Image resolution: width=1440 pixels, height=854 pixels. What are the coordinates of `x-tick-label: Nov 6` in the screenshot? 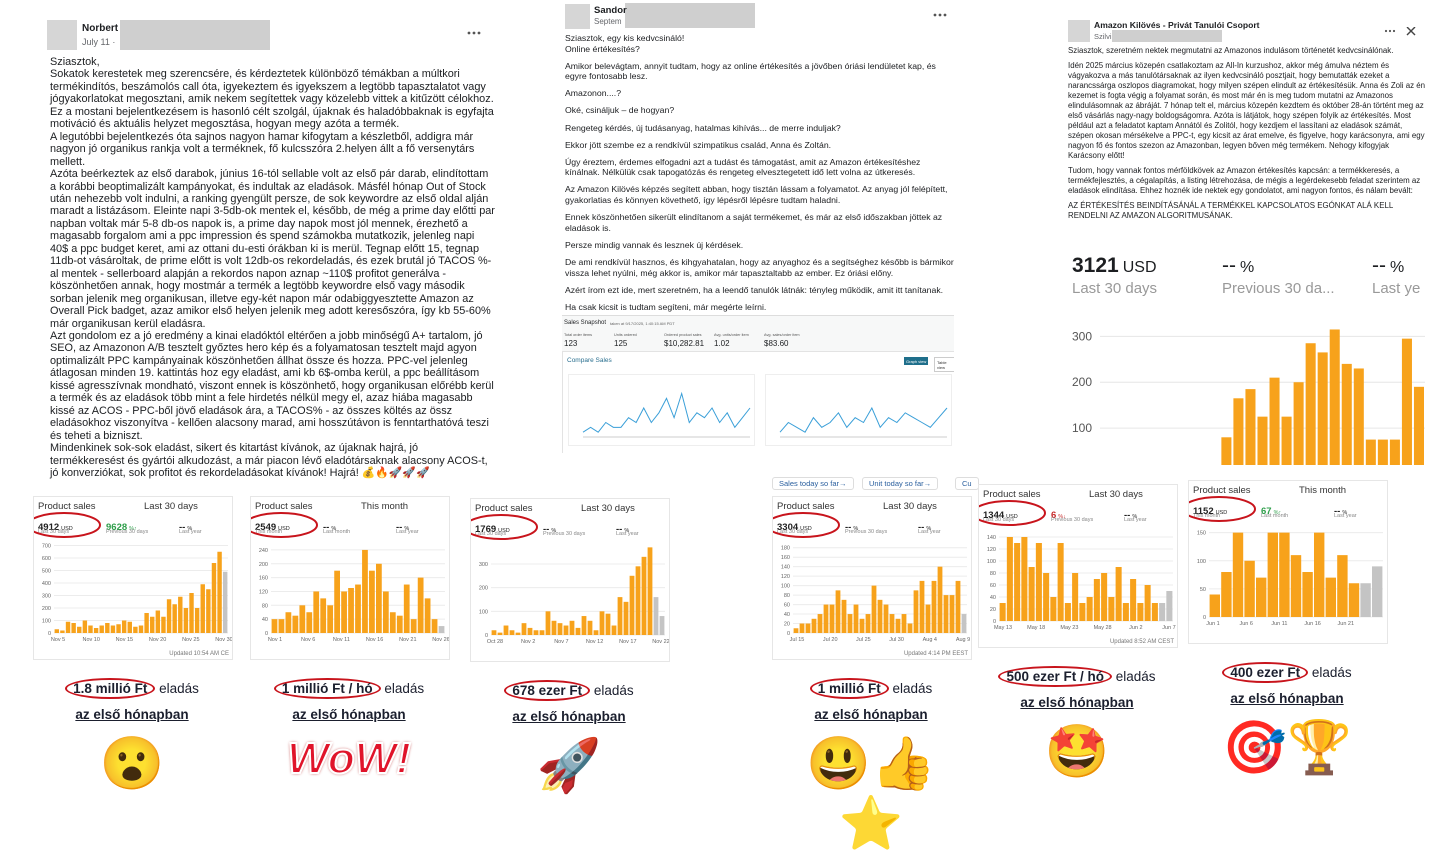 It's located at (308, 640).